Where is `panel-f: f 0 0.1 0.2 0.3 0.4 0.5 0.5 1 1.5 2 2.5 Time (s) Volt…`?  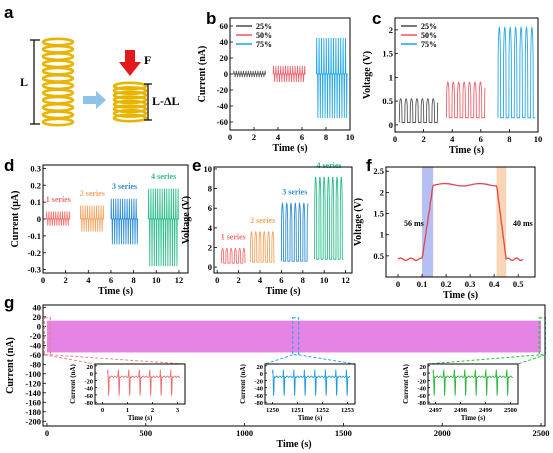 panel-f: f 0 0.1 0.2 0.3 0.4 0.5 0.5 1 1.5 2 2.5 Time (s) Volt… is located at coordinates (444, 228).